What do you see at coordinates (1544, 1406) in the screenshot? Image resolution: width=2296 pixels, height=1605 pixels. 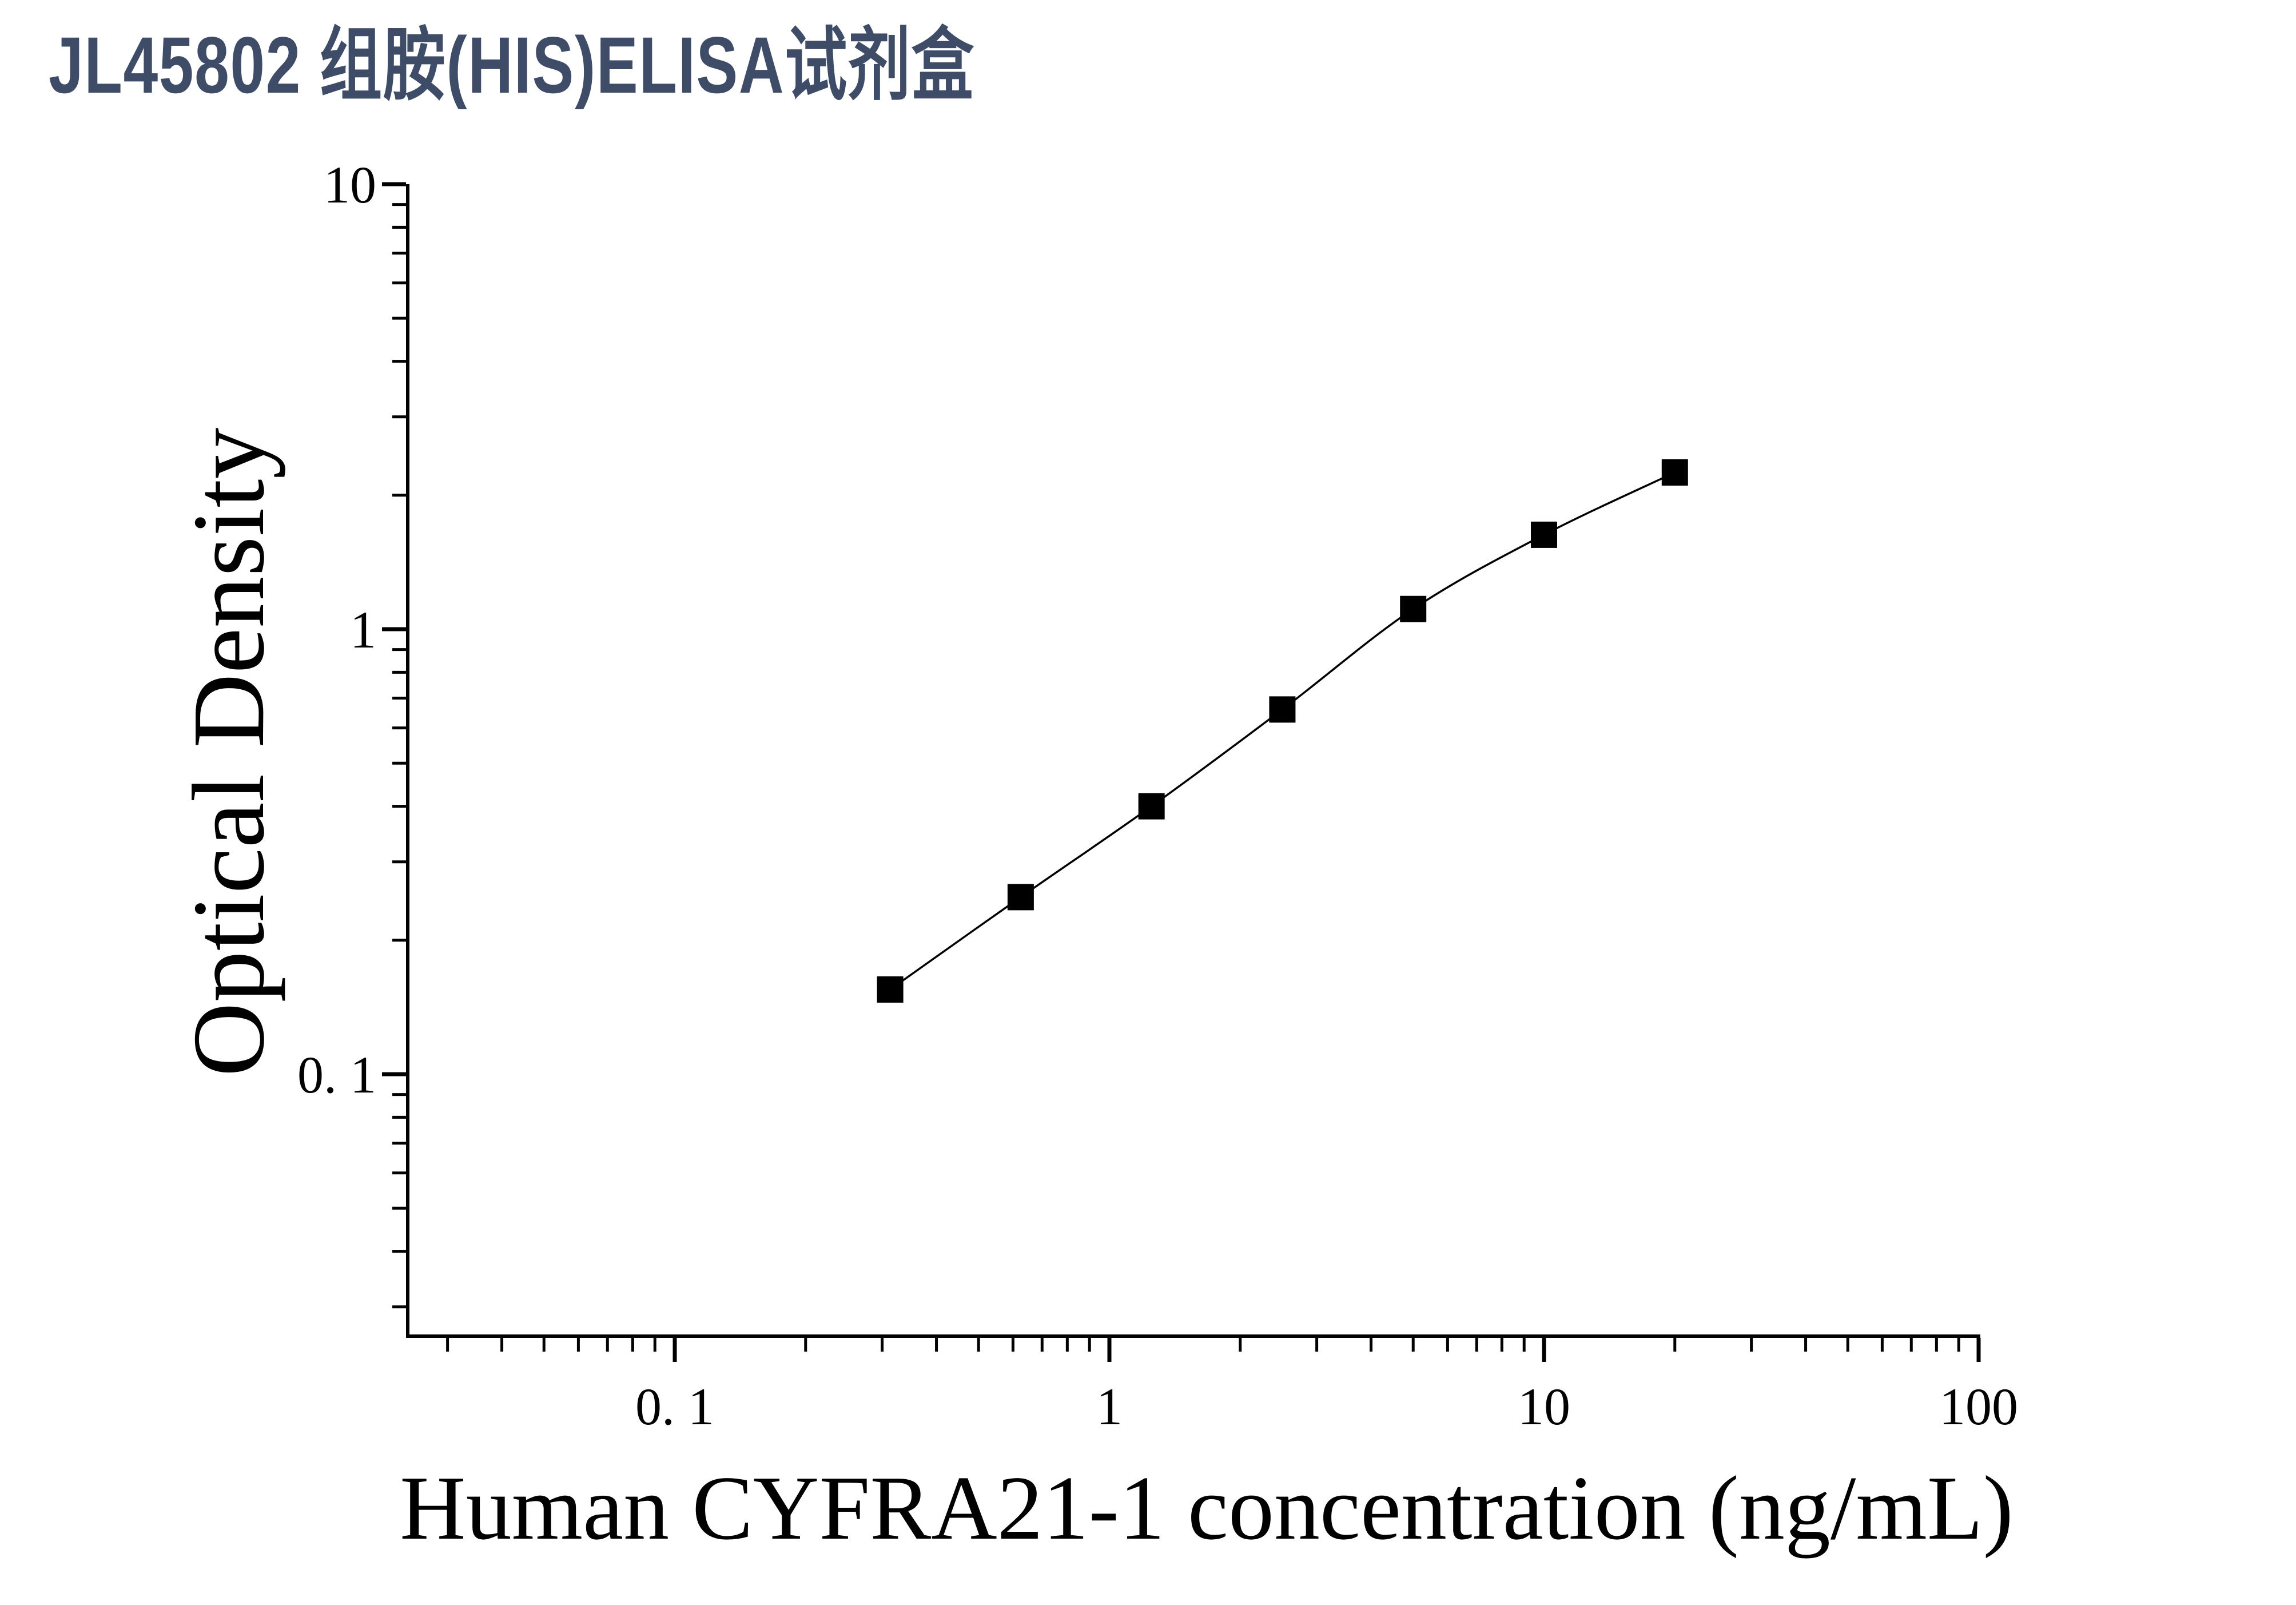 I see `x-tick-label: 10` at bounding box center [1544, 1406].